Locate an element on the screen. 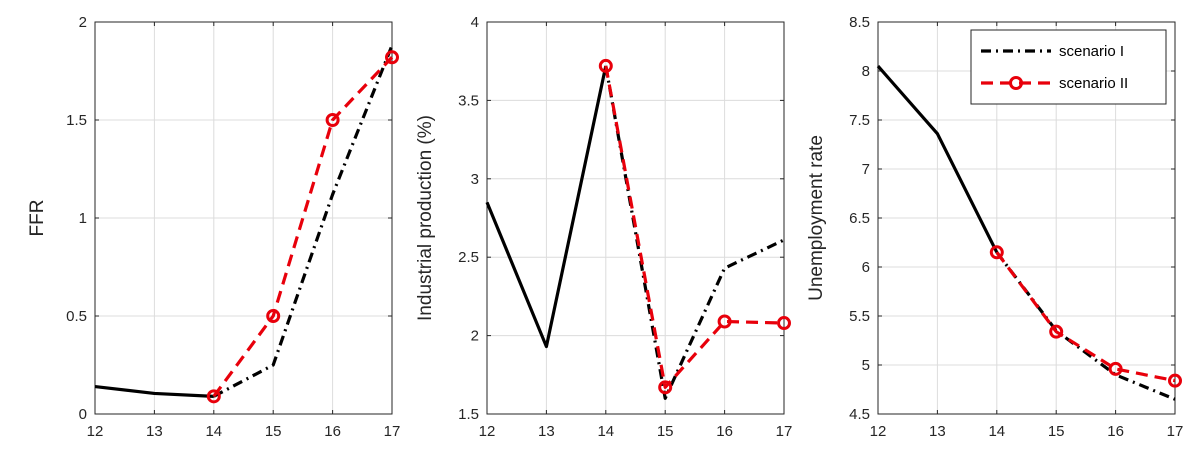  y-tick-label: 3.5 is located at coordinates (468, 100).